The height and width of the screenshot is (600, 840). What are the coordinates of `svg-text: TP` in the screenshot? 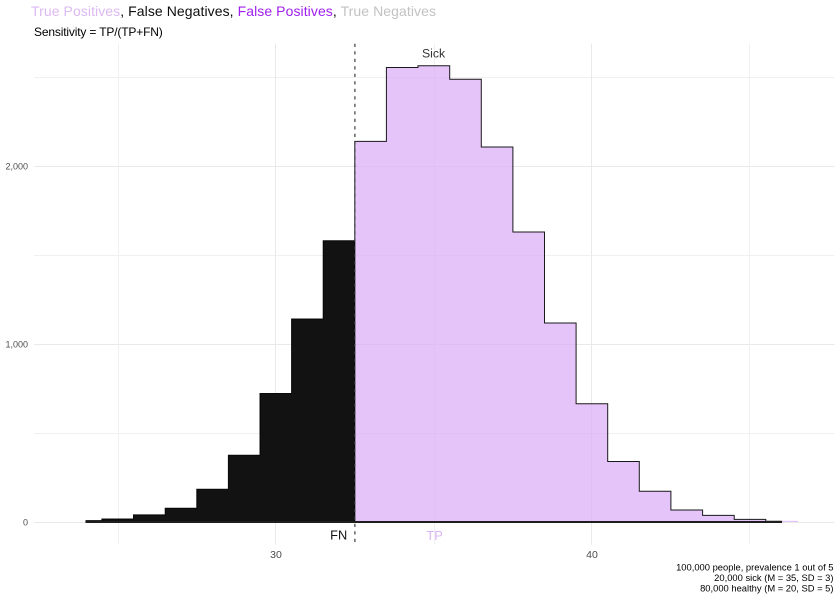 It's located at (434, 535).